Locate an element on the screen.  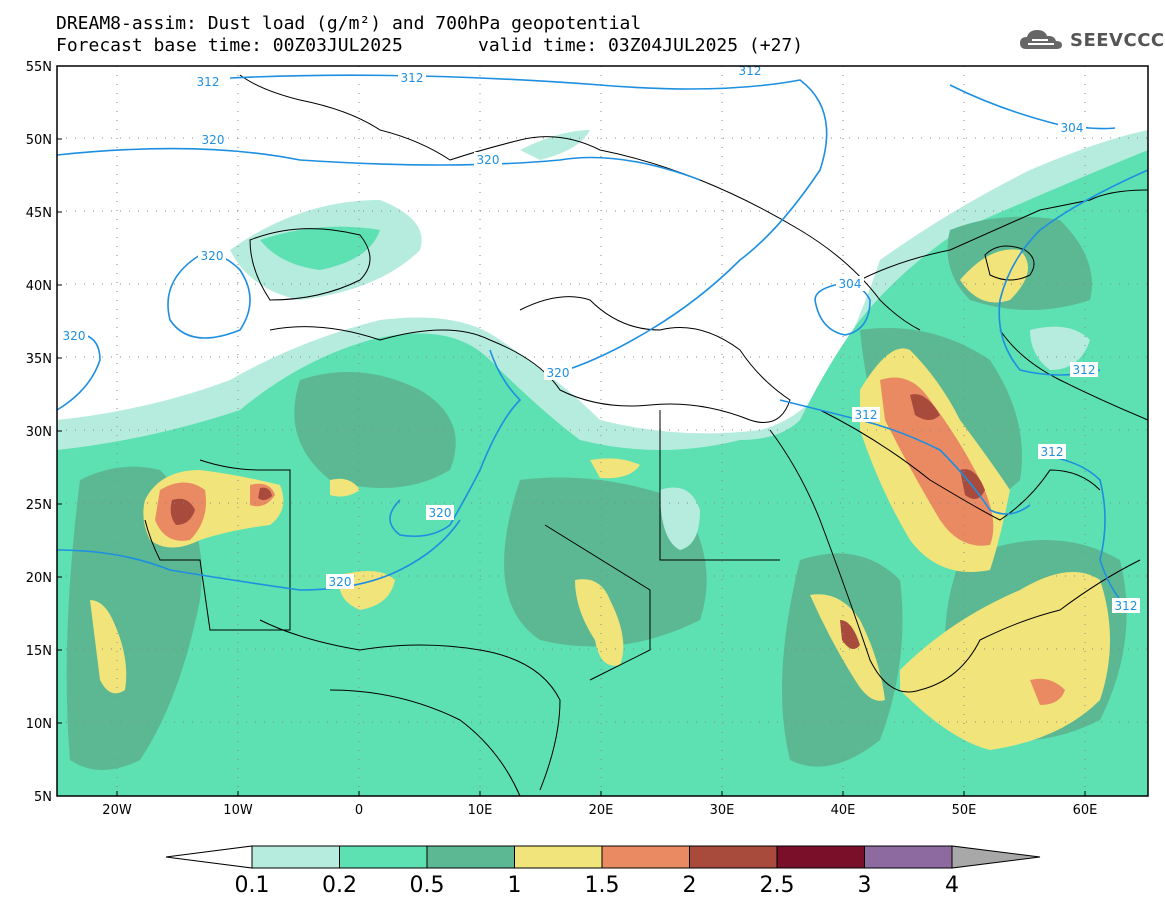
colorbar-tick-label: 0.2 is located at coordinates (339, 885).